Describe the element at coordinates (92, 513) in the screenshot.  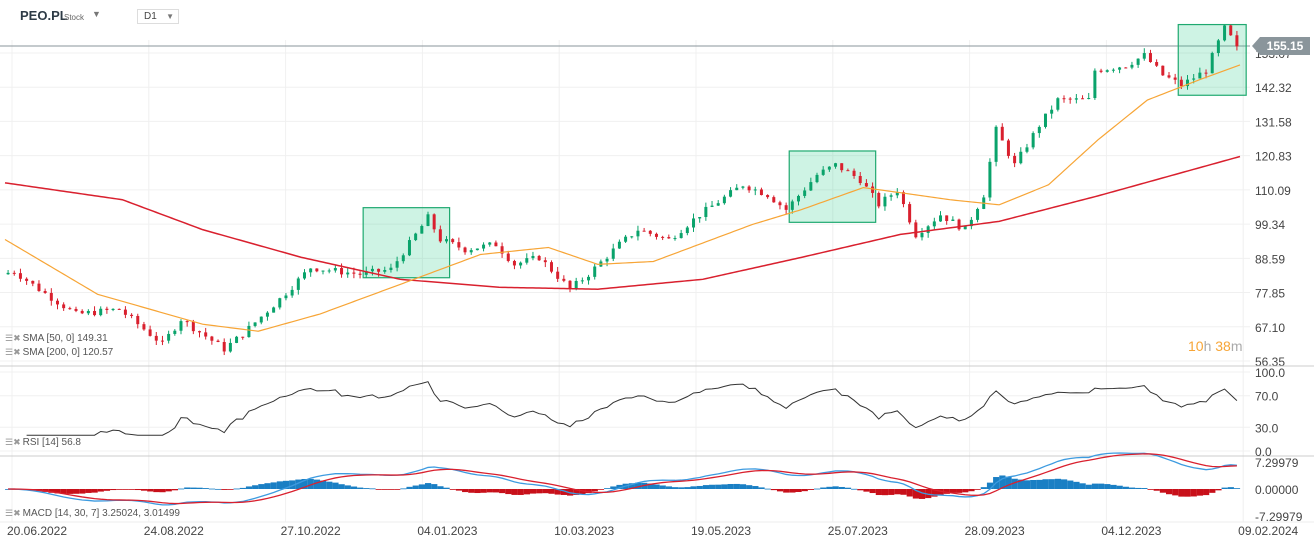
I see `legend-macd: ☰✖ MACD [14, 30, 7] 3.25024, 3.01499` at that location.